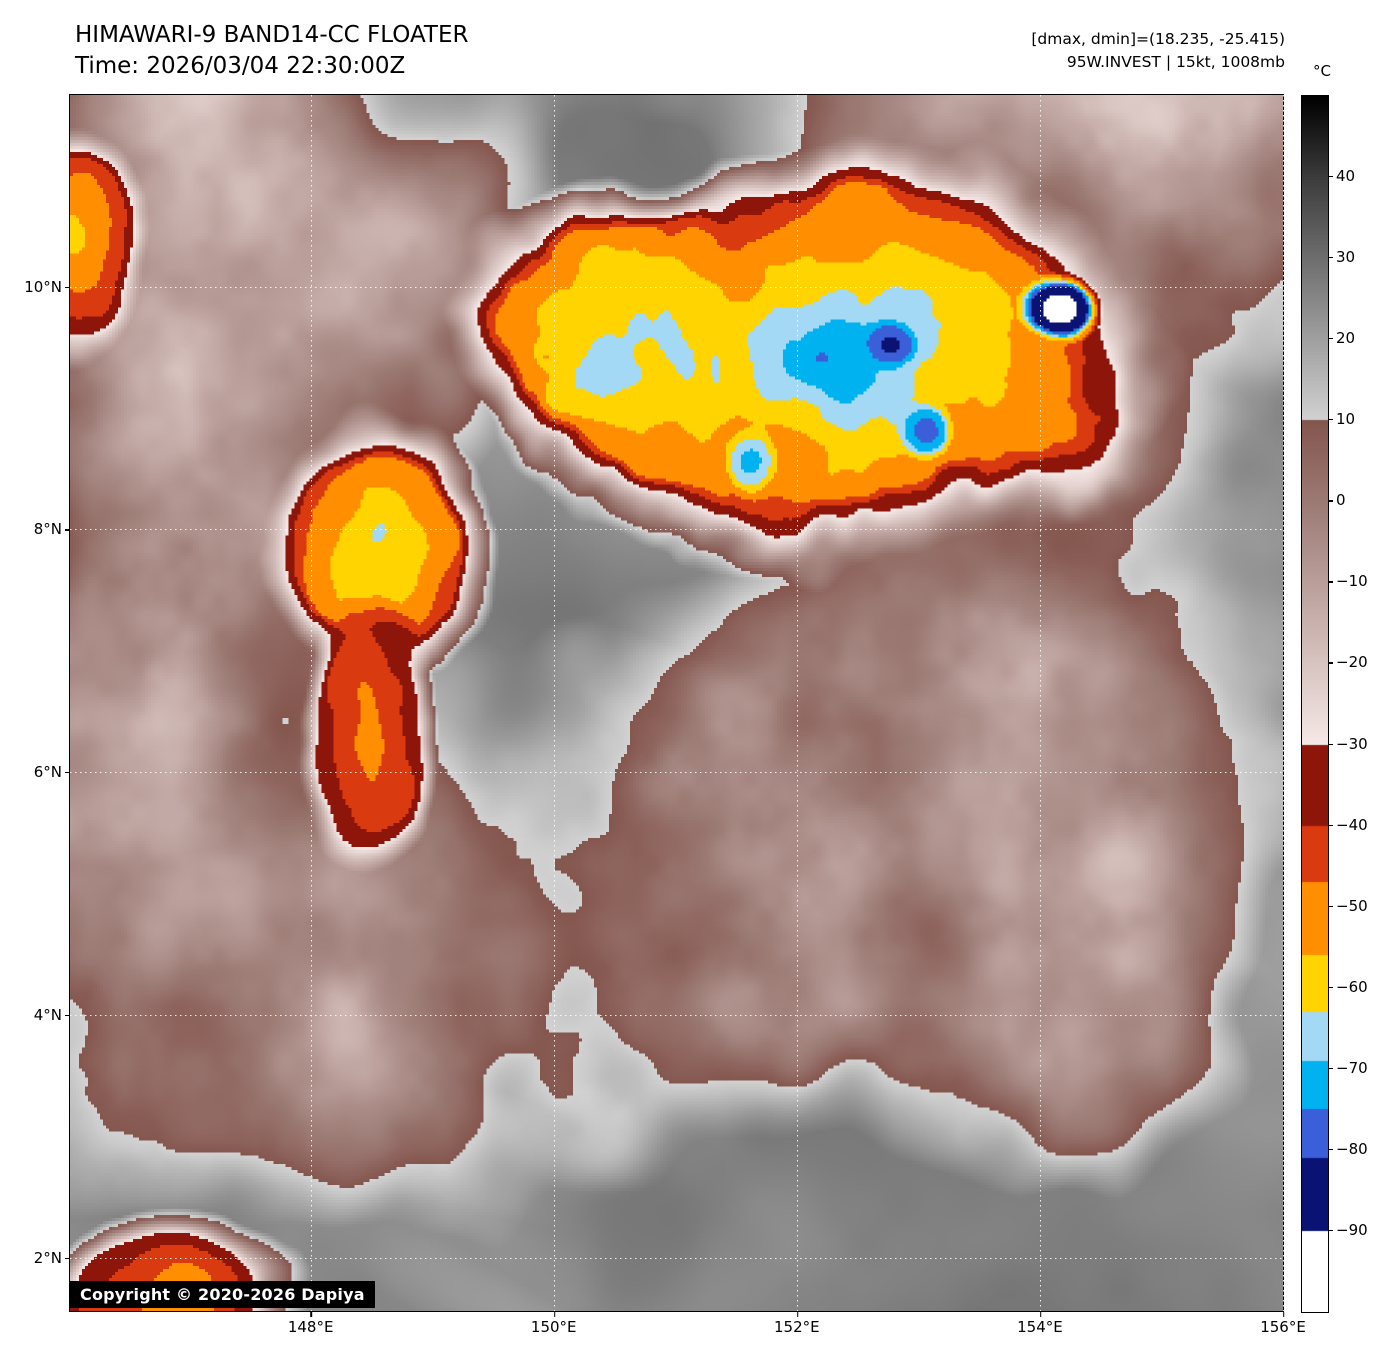 This screenshot has width=1390, height=1359. What do you see at coordinates (1348, 905) in the screenshot?
I see `colorbar-tick-label: −50` at bounding box center [1348, 905].